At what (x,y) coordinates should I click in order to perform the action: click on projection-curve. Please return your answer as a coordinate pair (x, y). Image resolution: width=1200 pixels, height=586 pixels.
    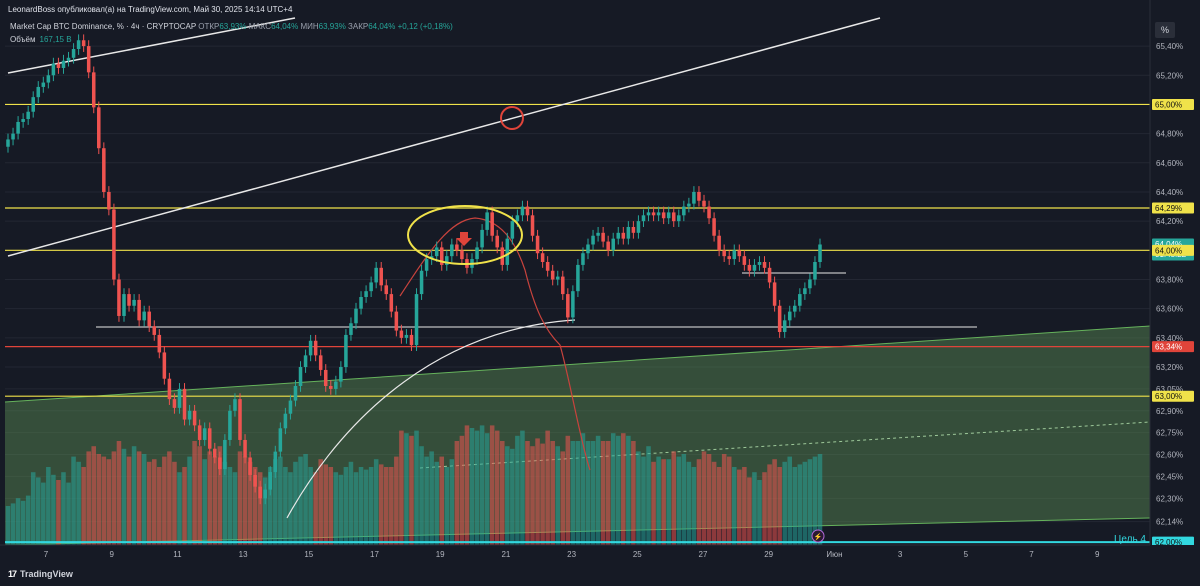
    Looking at the image, I should click on (495, 344).